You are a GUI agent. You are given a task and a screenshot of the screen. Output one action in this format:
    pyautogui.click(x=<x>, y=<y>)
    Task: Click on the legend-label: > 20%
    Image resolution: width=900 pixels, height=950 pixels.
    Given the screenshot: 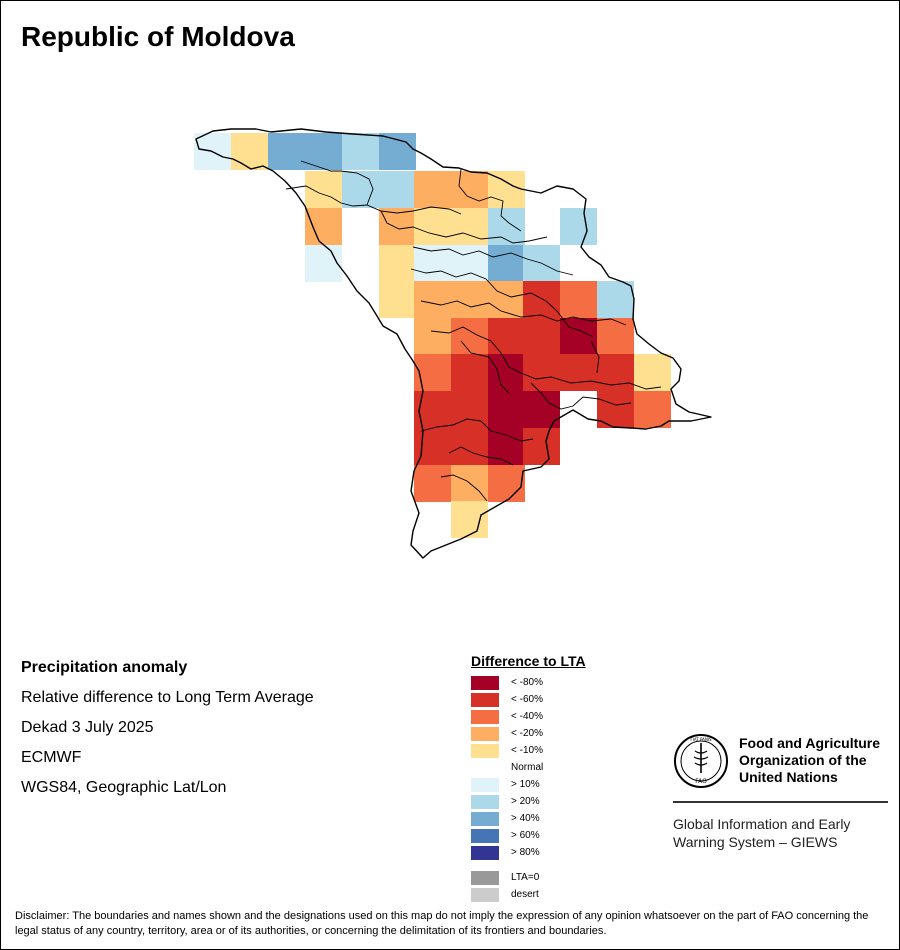 What is the action you would take?
    pyautogui.click(x=525, y=801)
    